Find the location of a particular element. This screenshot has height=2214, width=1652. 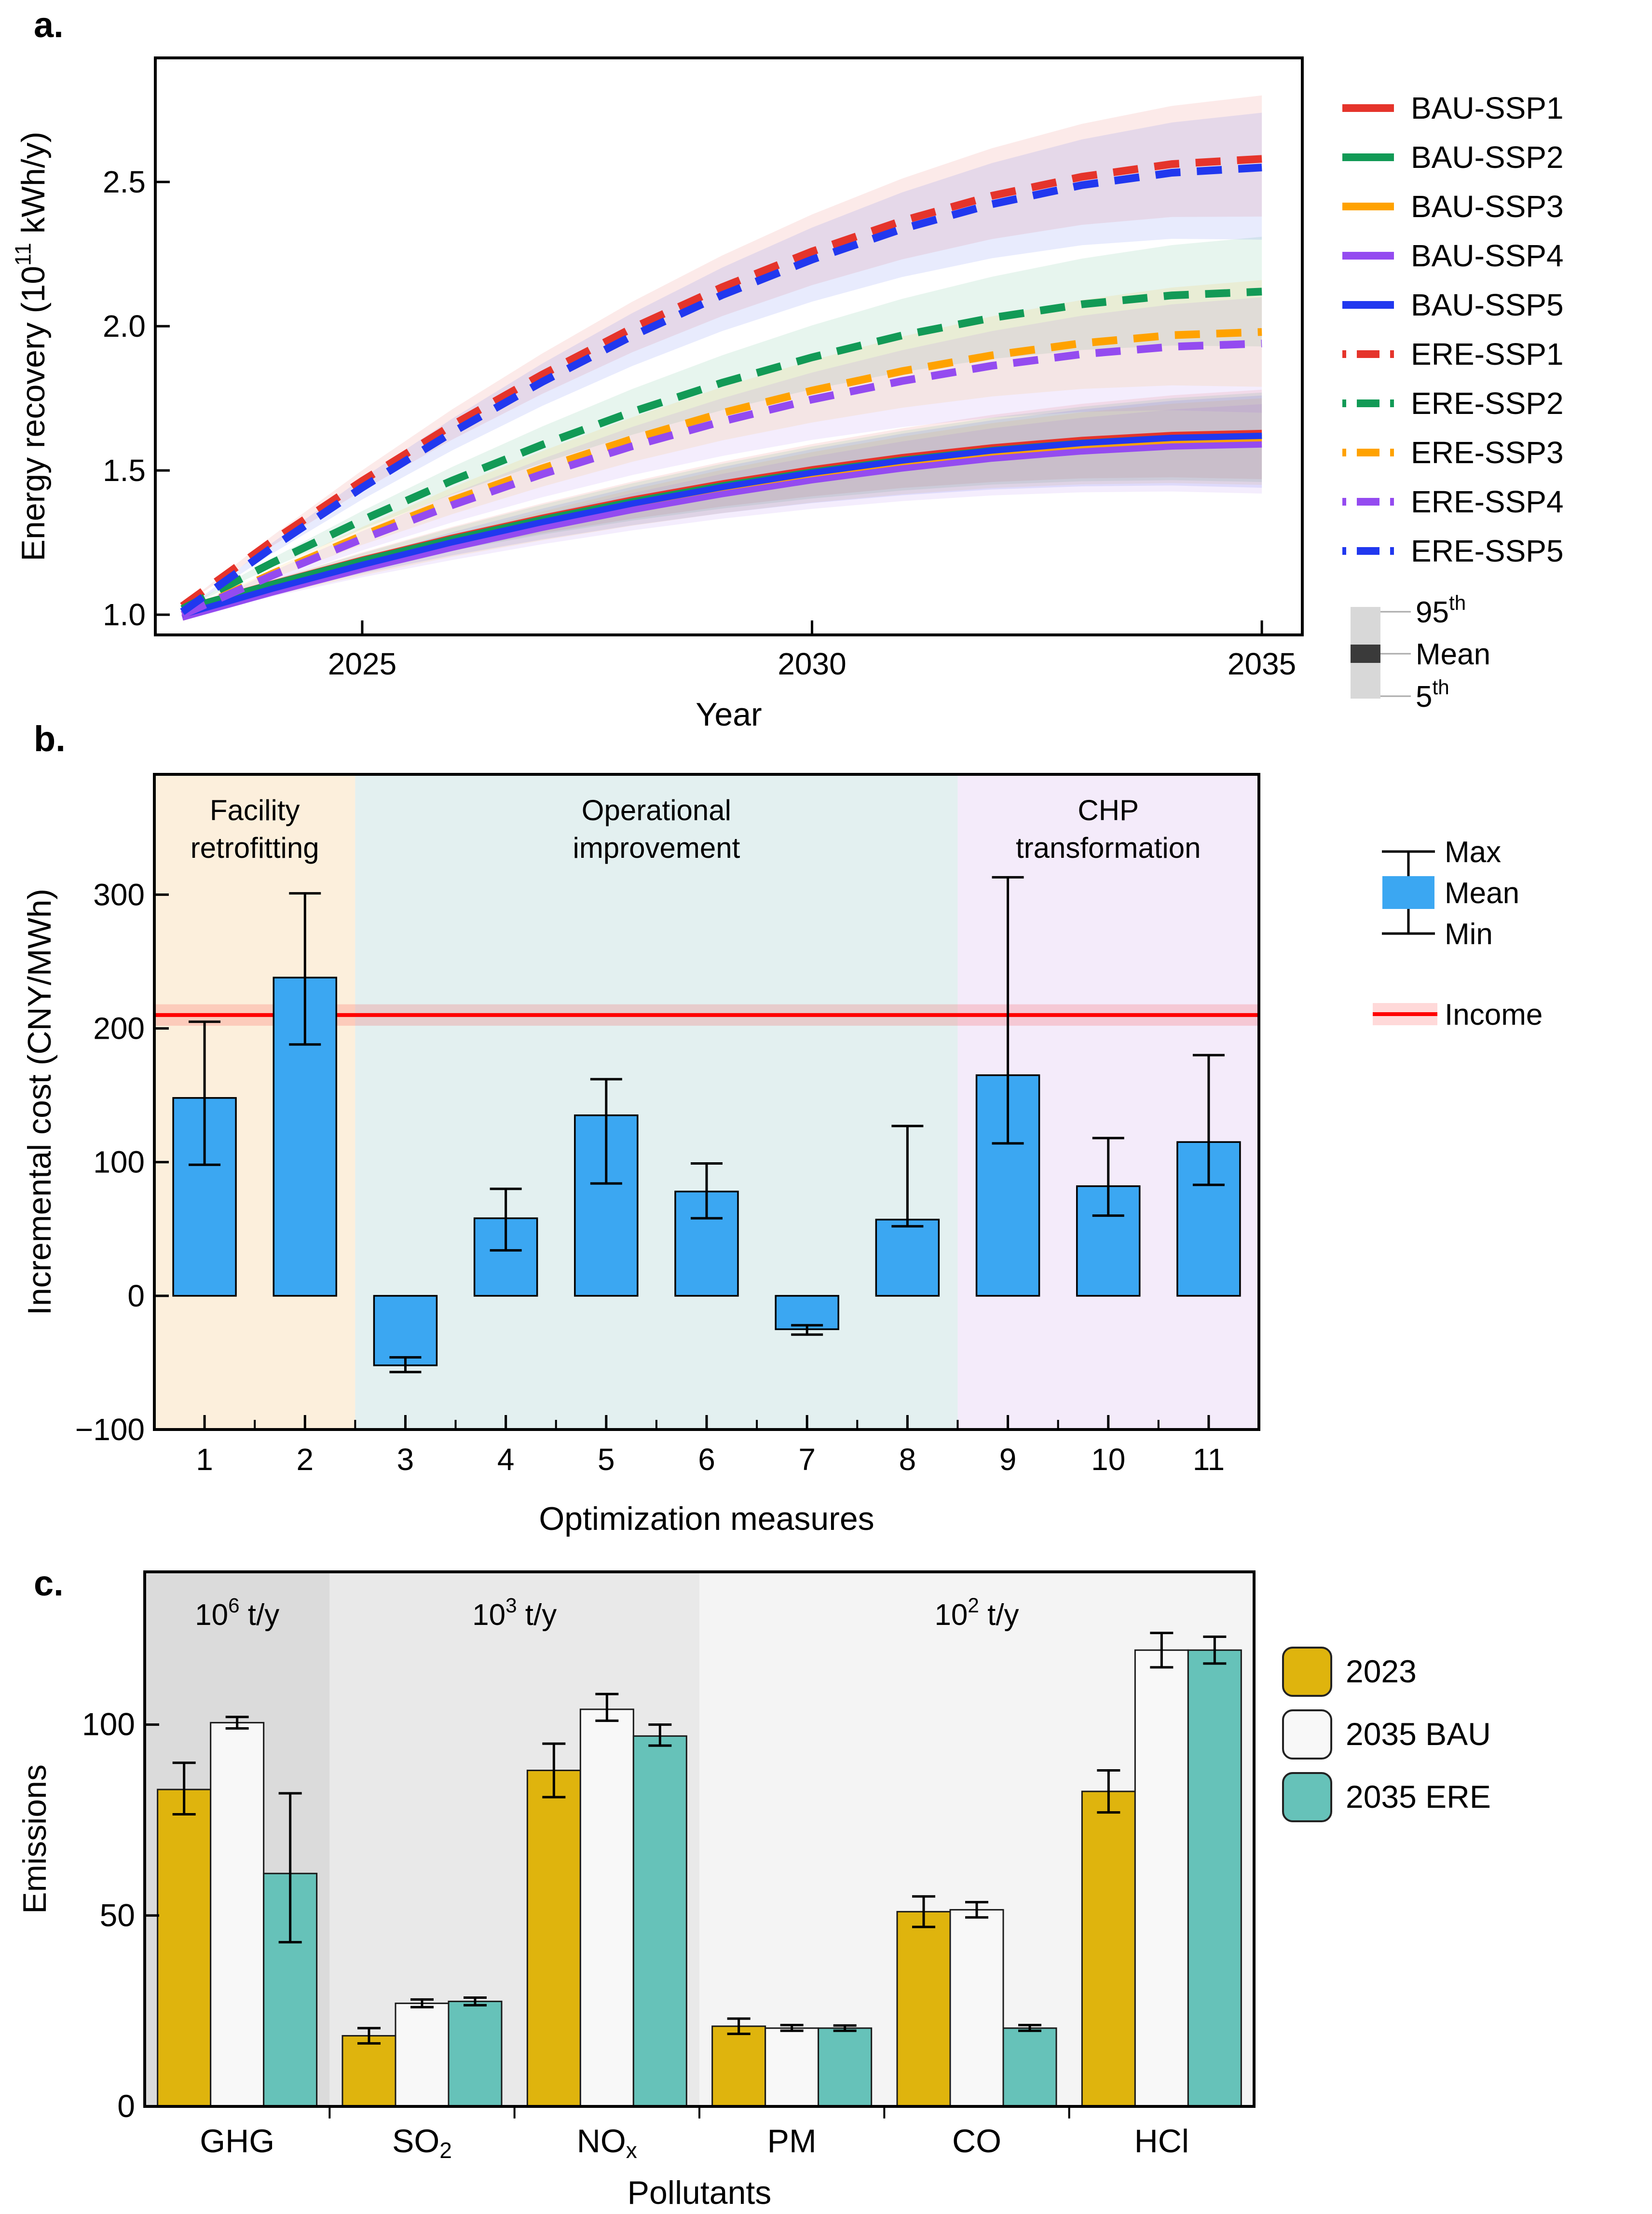

unit-region-label: 102 t/y is located at coordinates (977, 1613).